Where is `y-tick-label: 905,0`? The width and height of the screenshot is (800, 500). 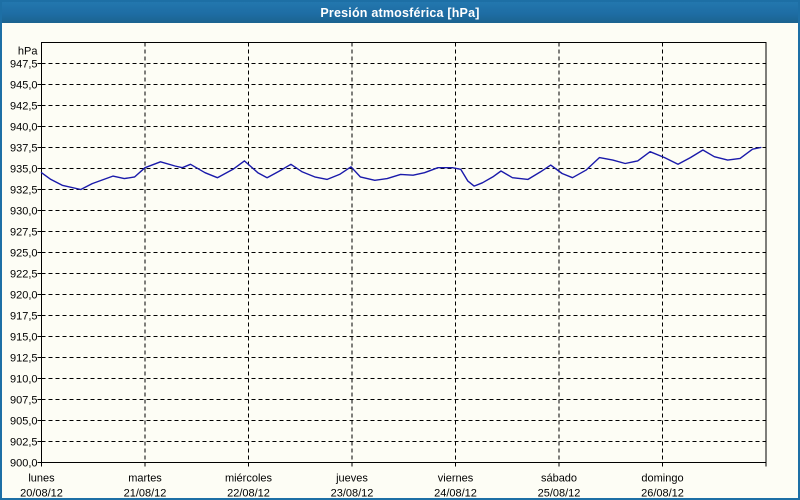 y-tick-label: 905,0 is located at coordinates (24, 422).